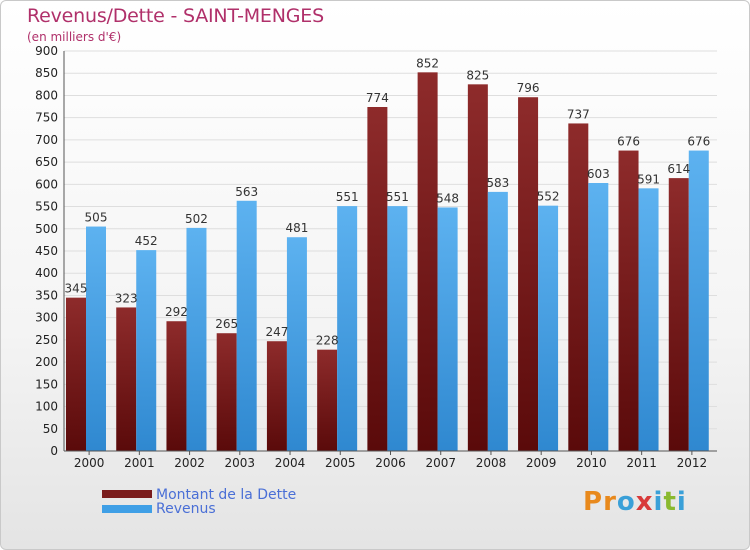 This screenshot has width=750, height=550. Describe the element at coordinates (126, 298) in the screenshot. I see `value-label-debt: 323` at that location.